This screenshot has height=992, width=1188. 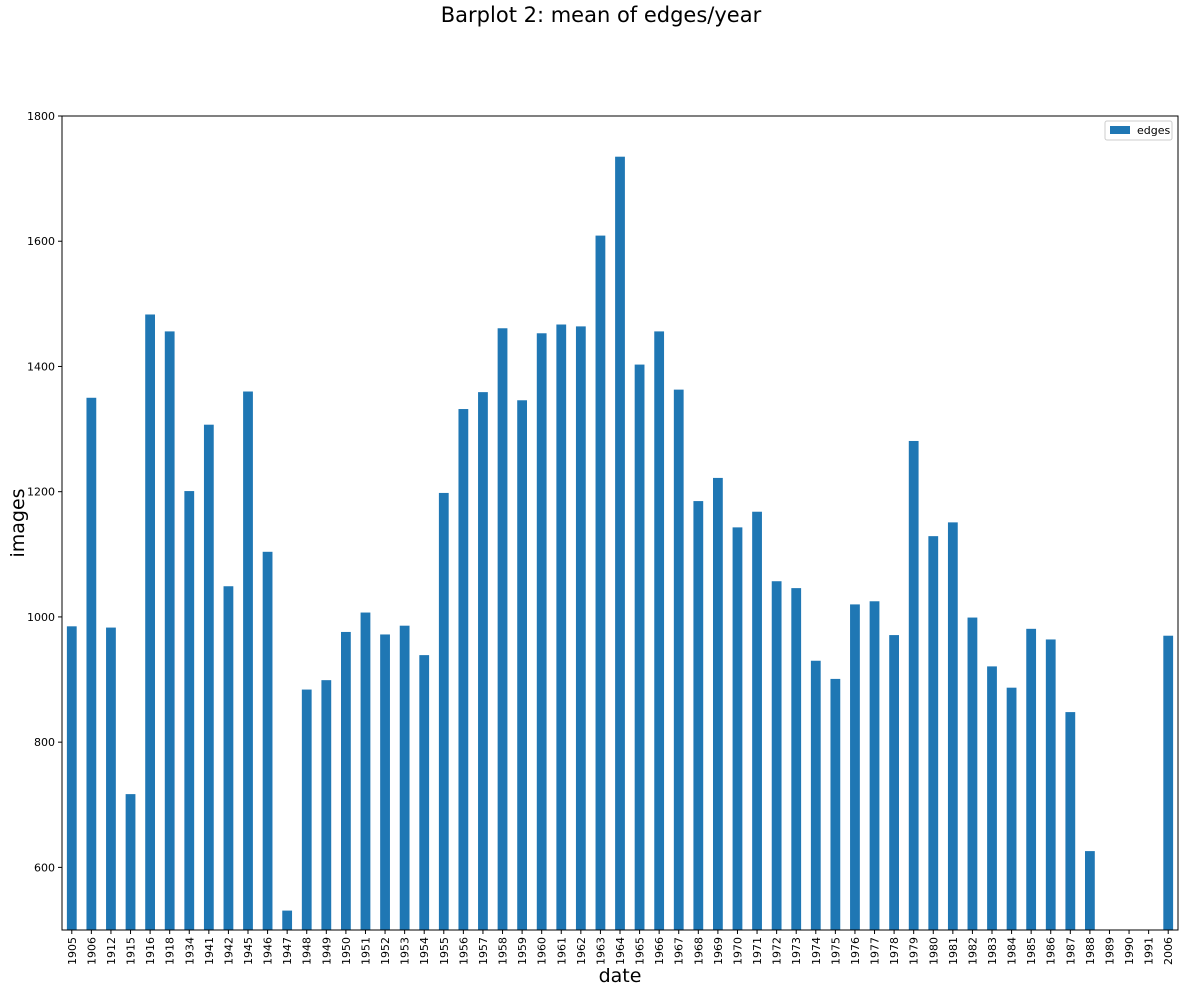 I want to click on x-tick-label: 1957, so click(x=483, y=951).